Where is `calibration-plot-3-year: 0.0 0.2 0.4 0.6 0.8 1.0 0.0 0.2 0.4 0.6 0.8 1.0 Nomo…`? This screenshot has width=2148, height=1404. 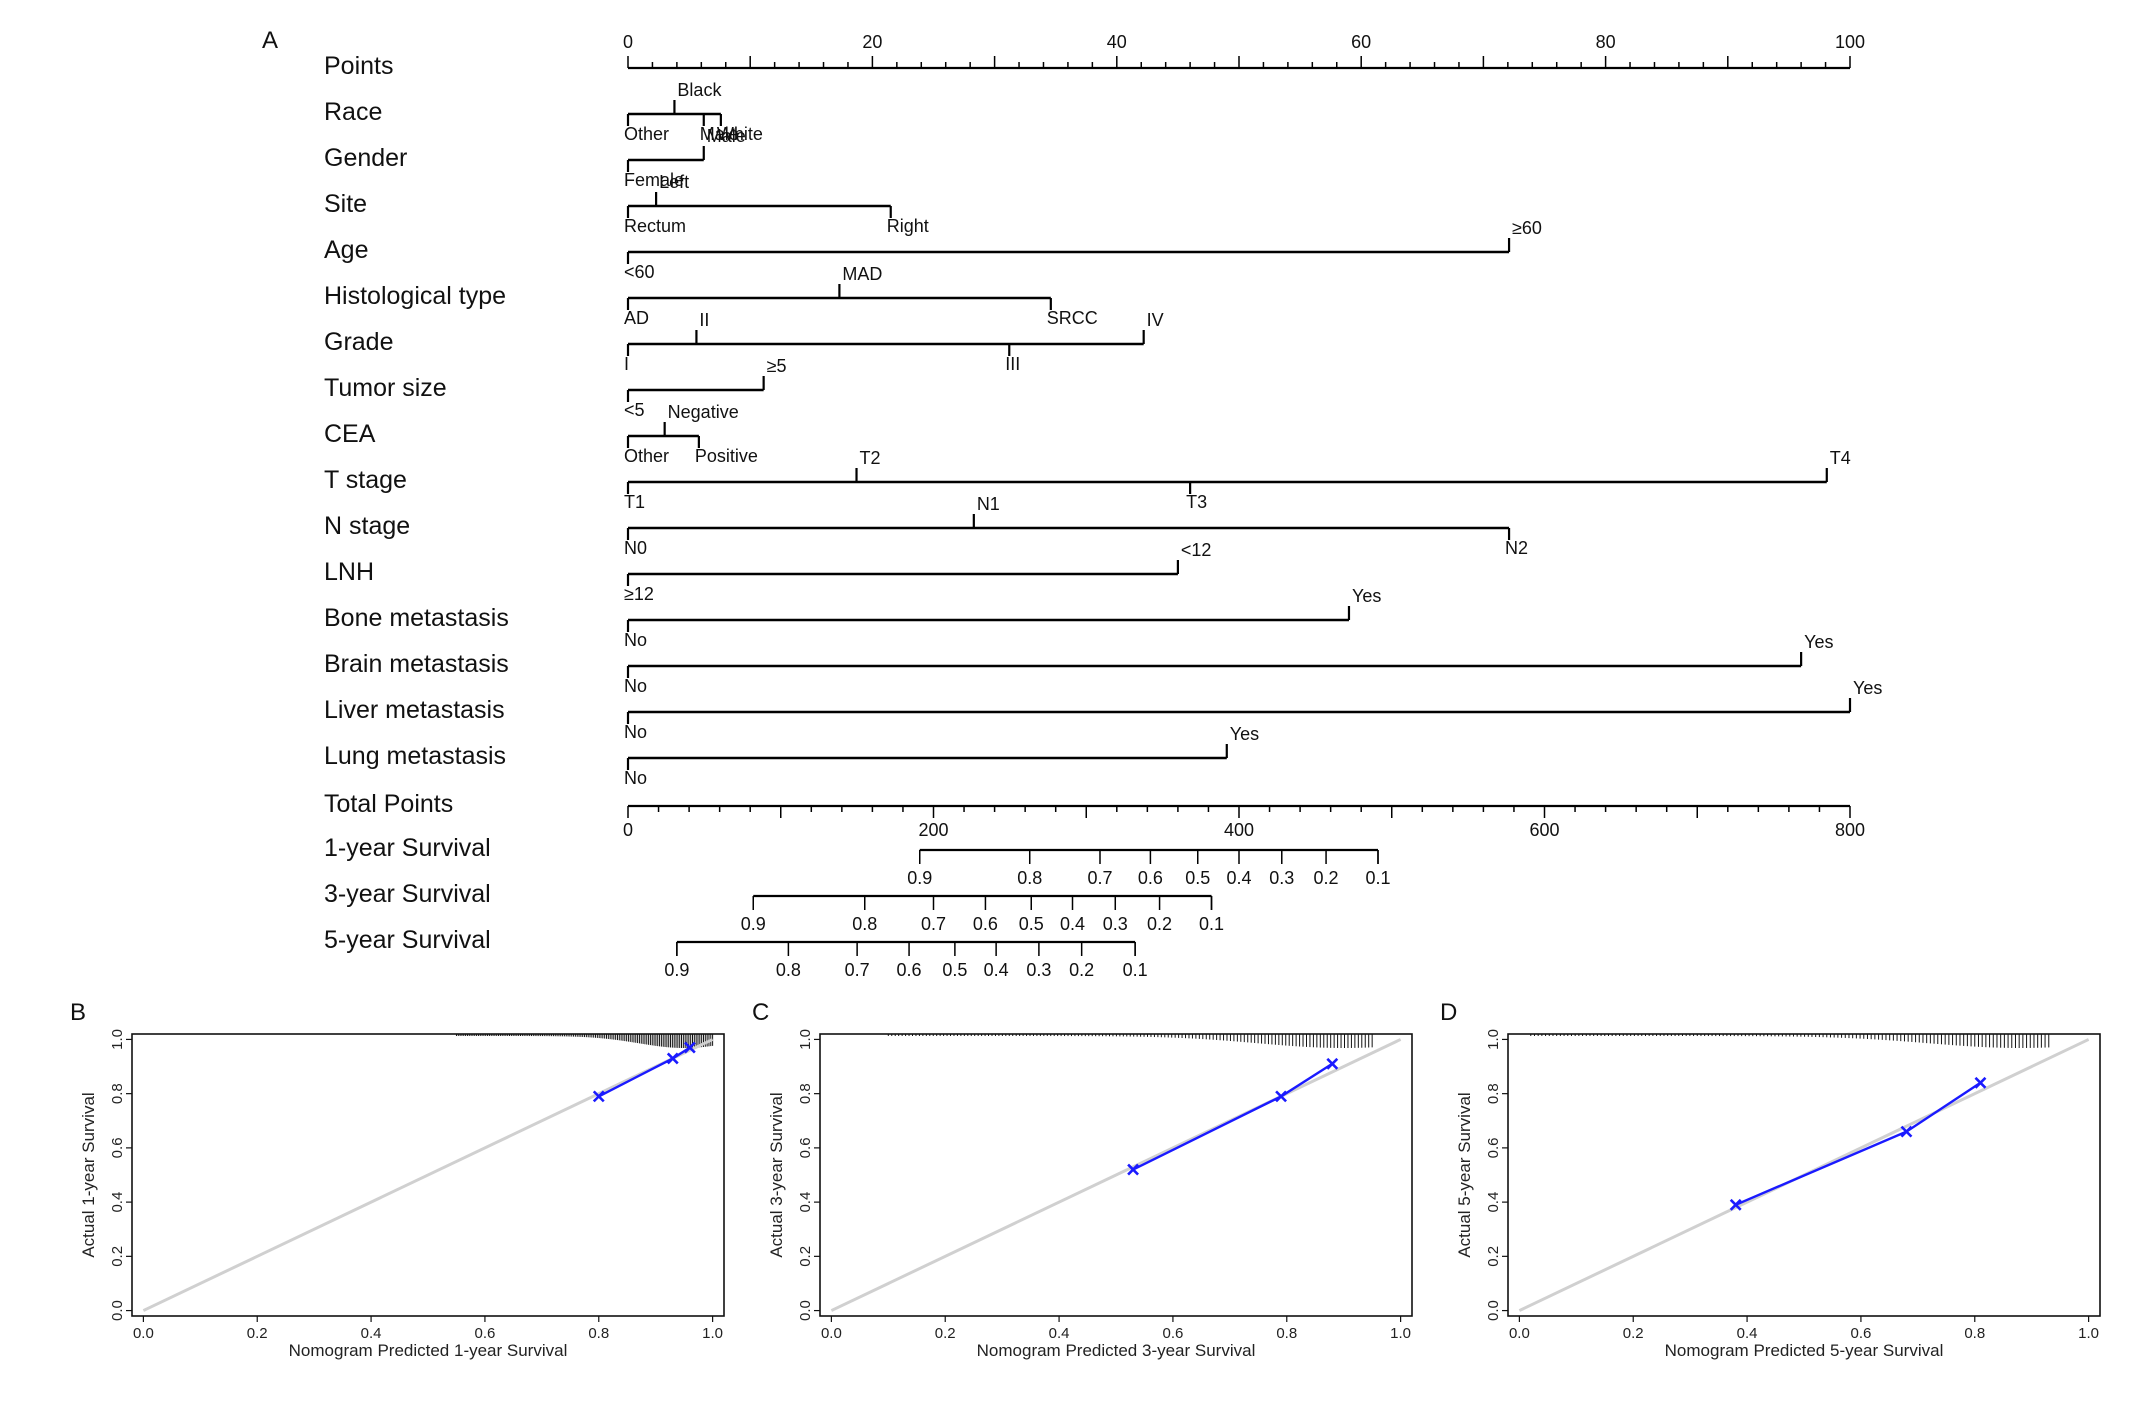
calibration-plot-3-year: 0.0 0.2 0.4 0.6 0.8 1.0 0.0 0.2 0.4 0.6 0.8 1.0 Nomo… is located at coordinates (1090, 1194).